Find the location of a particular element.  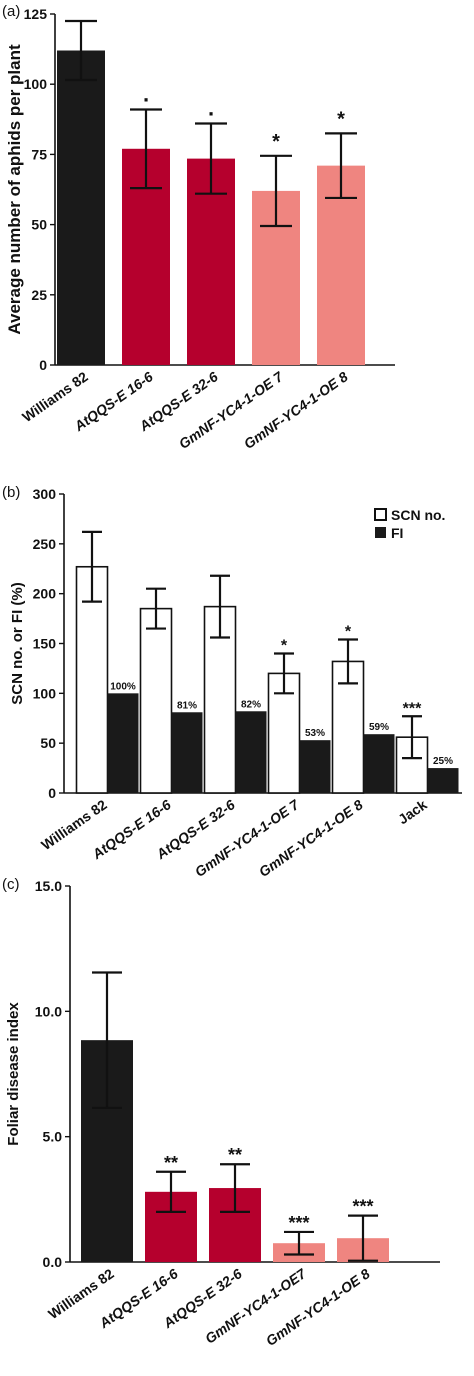

y-tick-label: 10.0 is located at coordinates (48, 1011).